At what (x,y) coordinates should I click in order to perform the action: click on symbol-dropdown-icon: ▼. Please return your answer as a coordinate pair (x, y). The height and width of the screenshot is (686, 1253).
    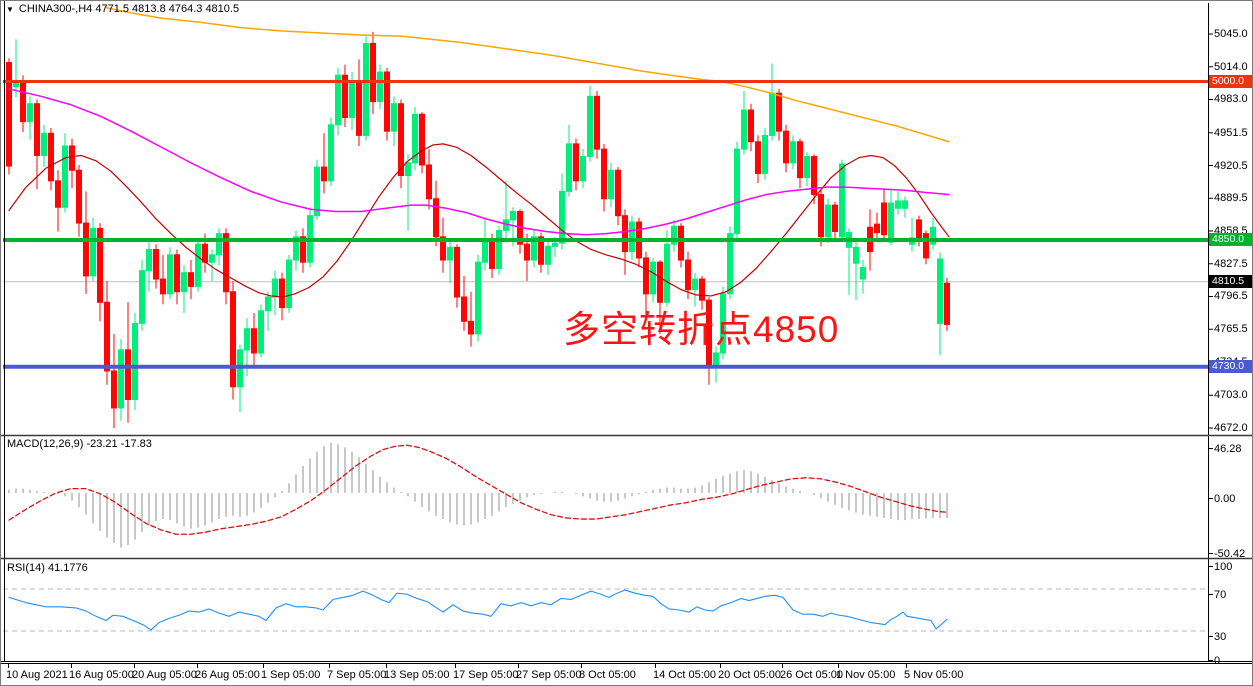
    Looking at the image, I should click on (10, 9).